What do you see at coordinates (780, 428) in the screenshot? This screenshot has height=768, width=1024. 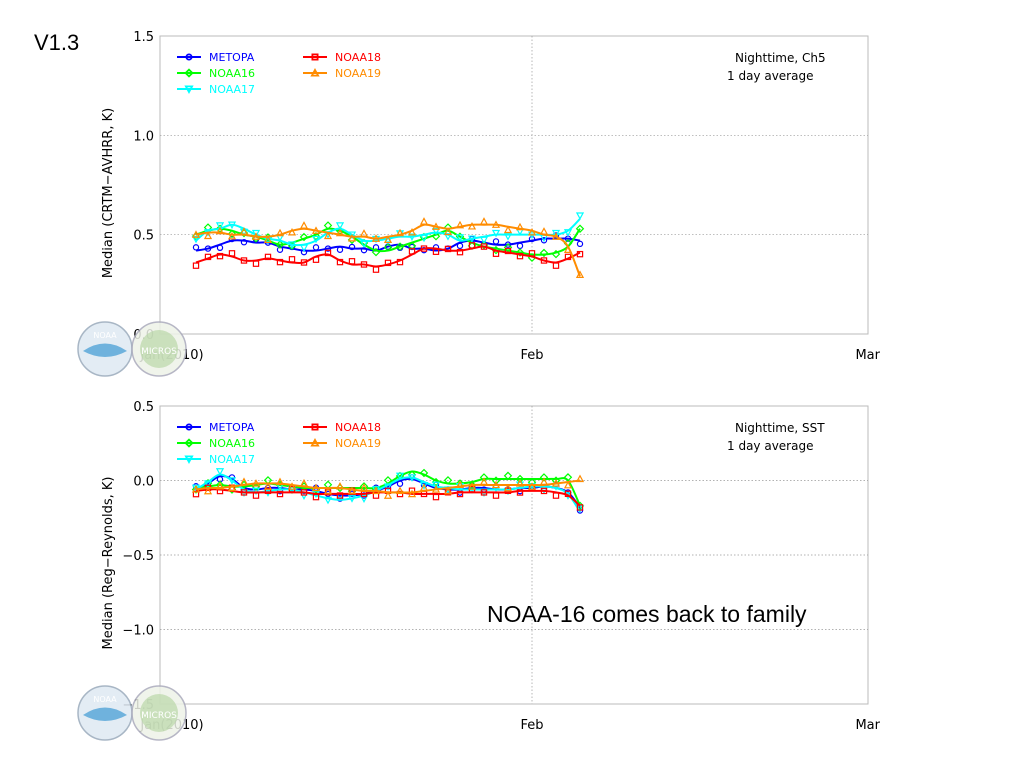 I see `info-text: Nighttime, SST` at bounding box center [780, 428].